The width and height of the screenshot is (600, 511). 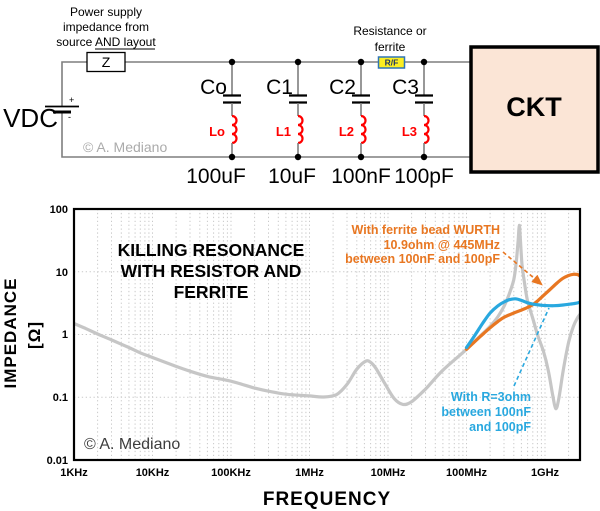 What do you see at coordinates (69, 117) in the screenshot?
I see `battery-minus: -` at bounding box center [69, 117].